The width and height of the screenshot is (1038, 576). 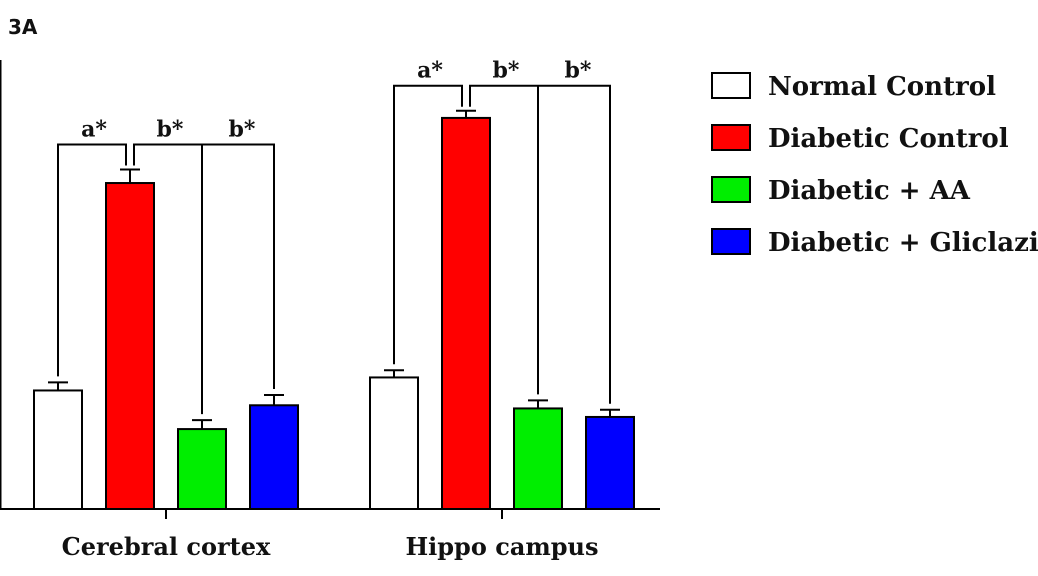 What do you see at coordinates (888, 139) in the screenshot?
I see `legend-label-1: Diabetic Control` at bounding box center [888, 139].